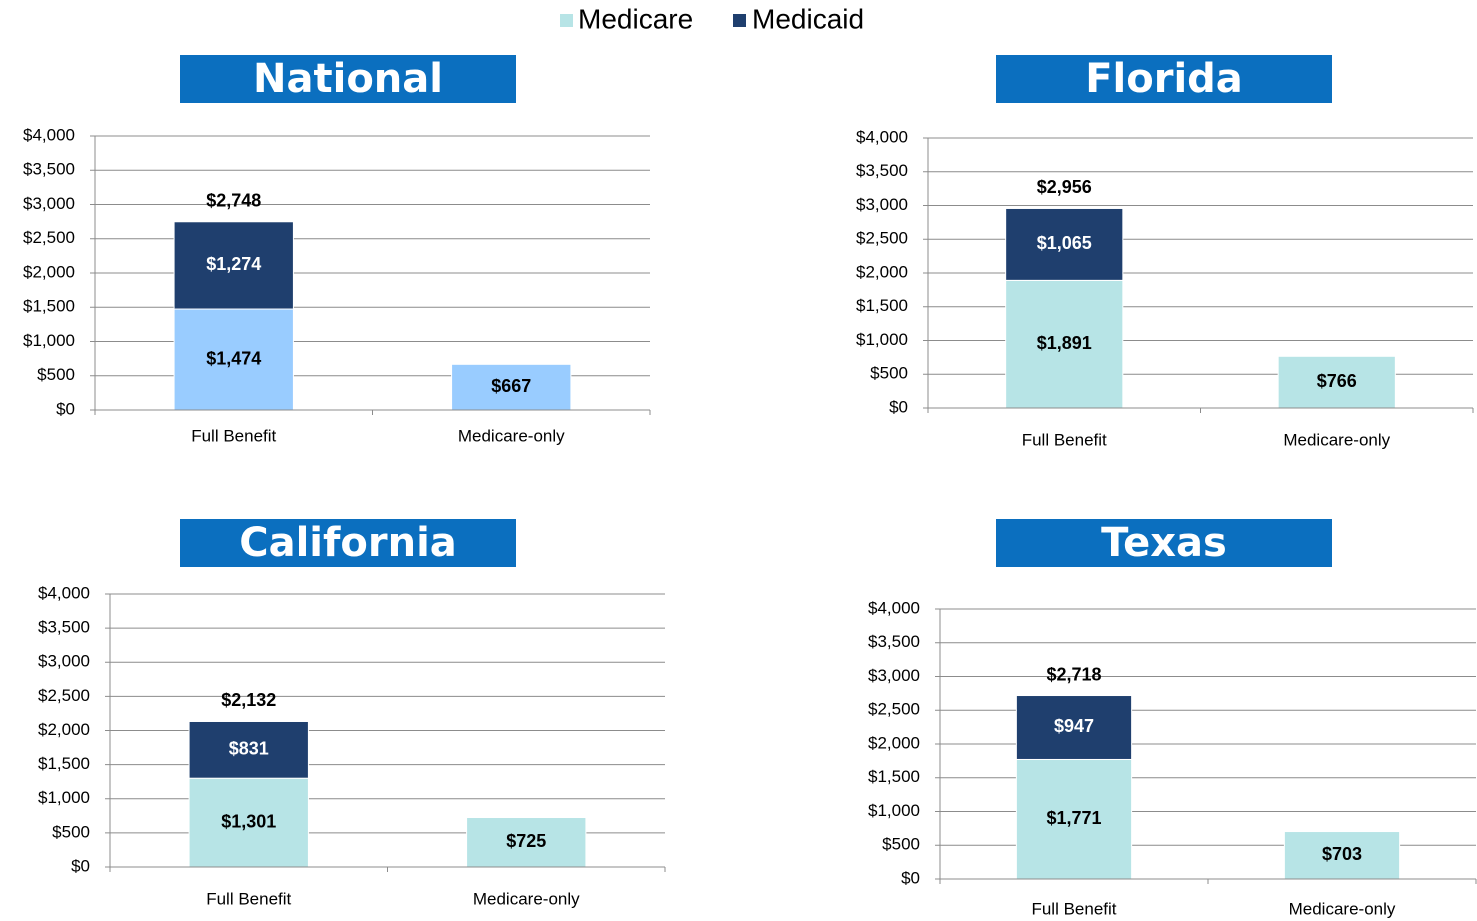 Image resolution: width=1477 pixels, height=921 pixels. I want to click on value-label: $725, so click(526, 841).